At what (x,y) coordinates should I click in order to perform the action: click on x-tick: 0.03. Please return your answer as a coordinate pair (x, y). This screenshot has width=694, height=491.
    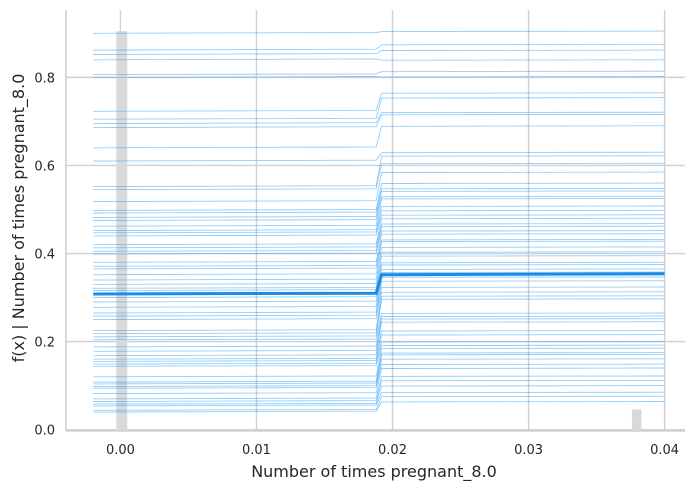
    Looking at the image, I should click on (528, 450).